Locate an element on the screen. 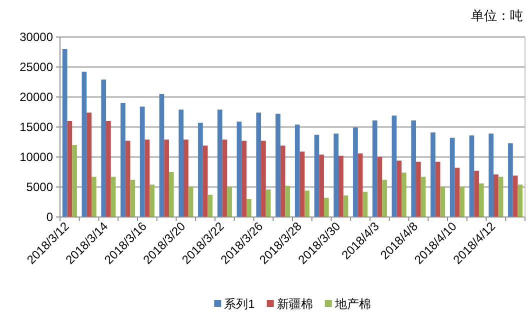  legend-label: 地产棉 is located at coordinates (352, 304).